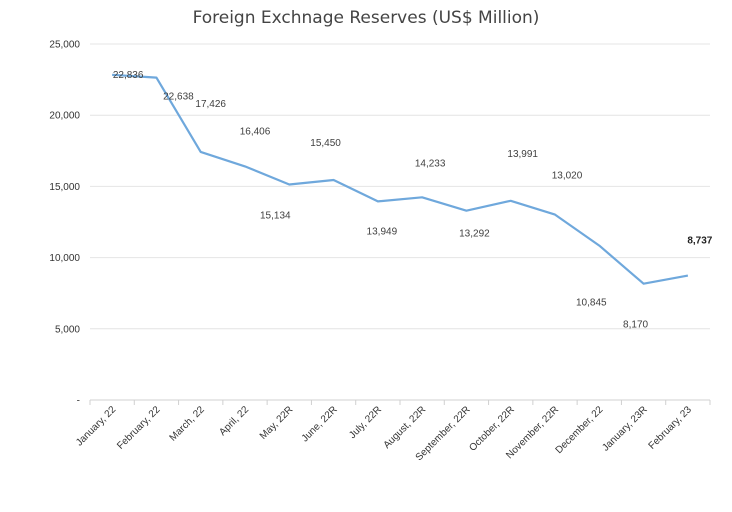  I want to click on x-tick-label: February, 23, so click(671, 428).